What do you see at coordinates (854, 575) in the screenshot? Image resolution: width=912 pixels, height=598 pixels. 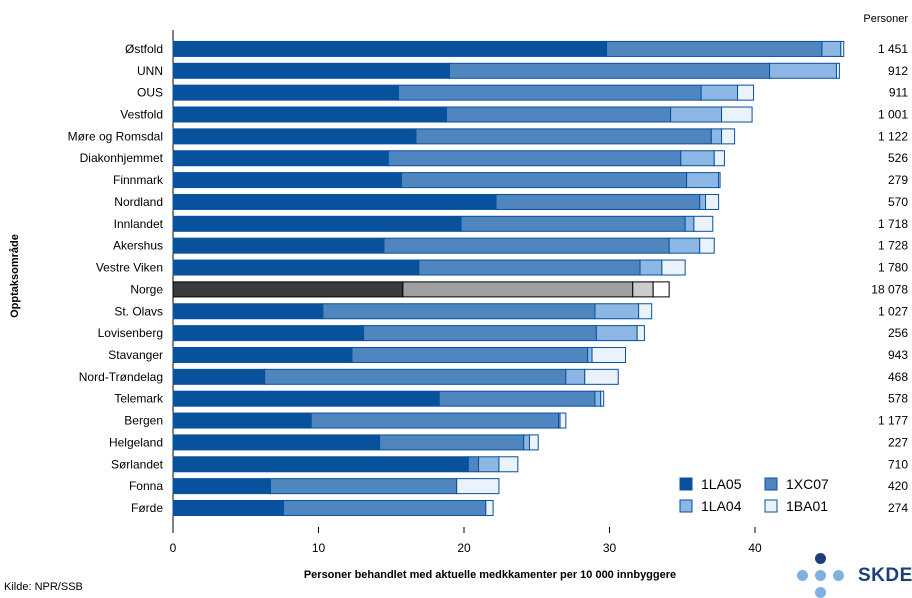 I see `skde-logo: SKDE` at bounding box center [854, 575].